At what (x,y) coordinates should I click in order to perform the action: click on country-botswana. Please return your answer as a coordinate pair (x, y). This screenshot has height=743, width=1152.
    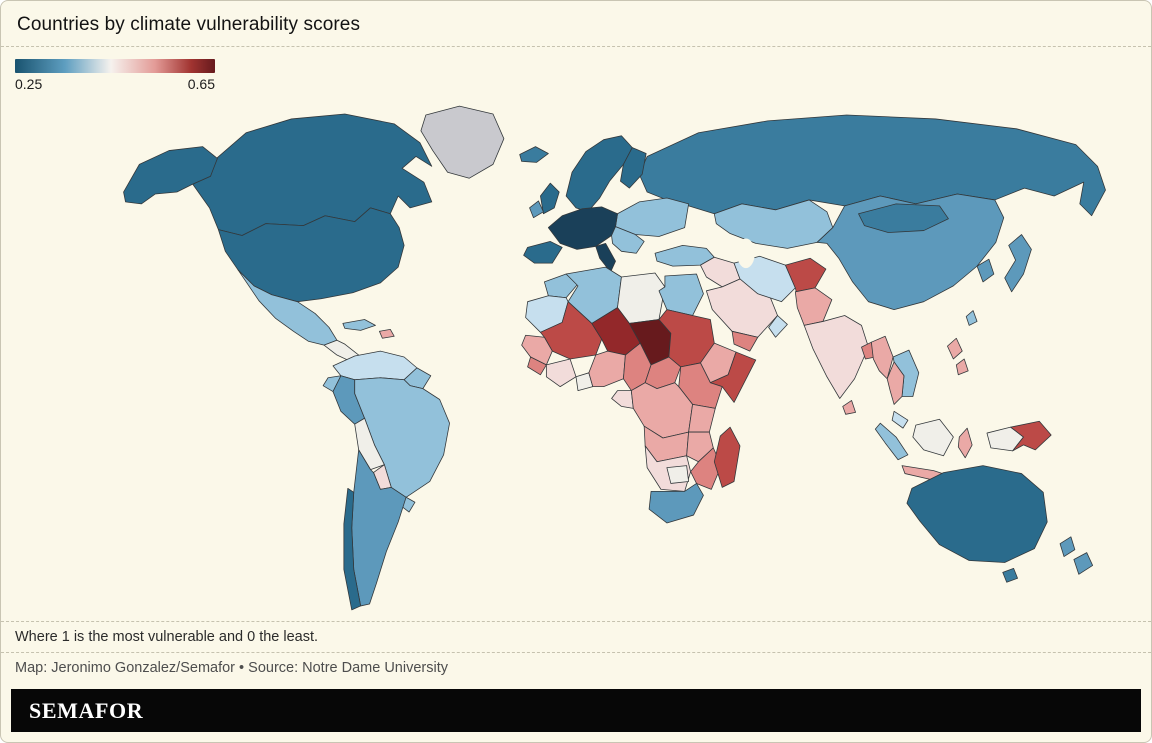
    Looking at the image, I should click on (678, 474).